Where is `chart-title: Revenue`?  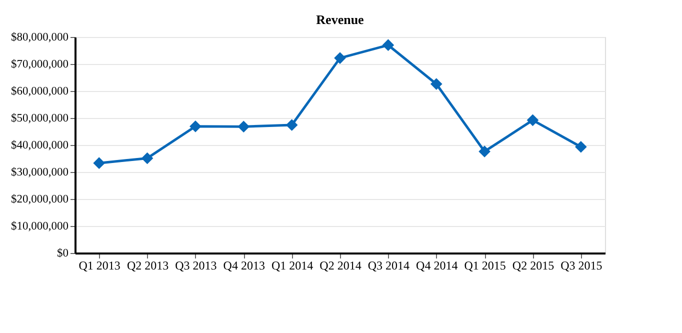
chart-title: Revenue is located at coordinates (340, 19).